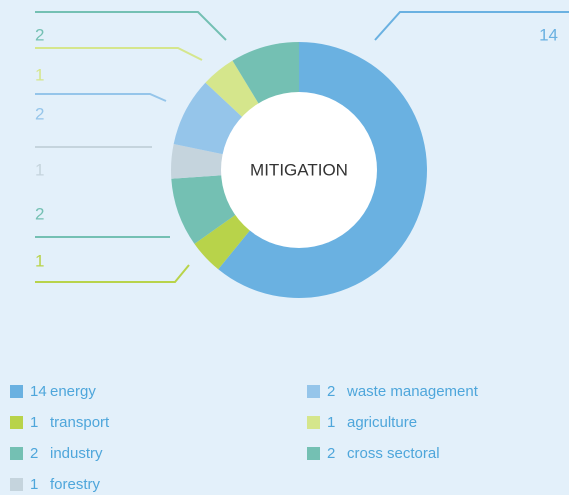  Describe the element at coordinates (80, 422) in the screenshot. I see `legend-label: transport` at that location.